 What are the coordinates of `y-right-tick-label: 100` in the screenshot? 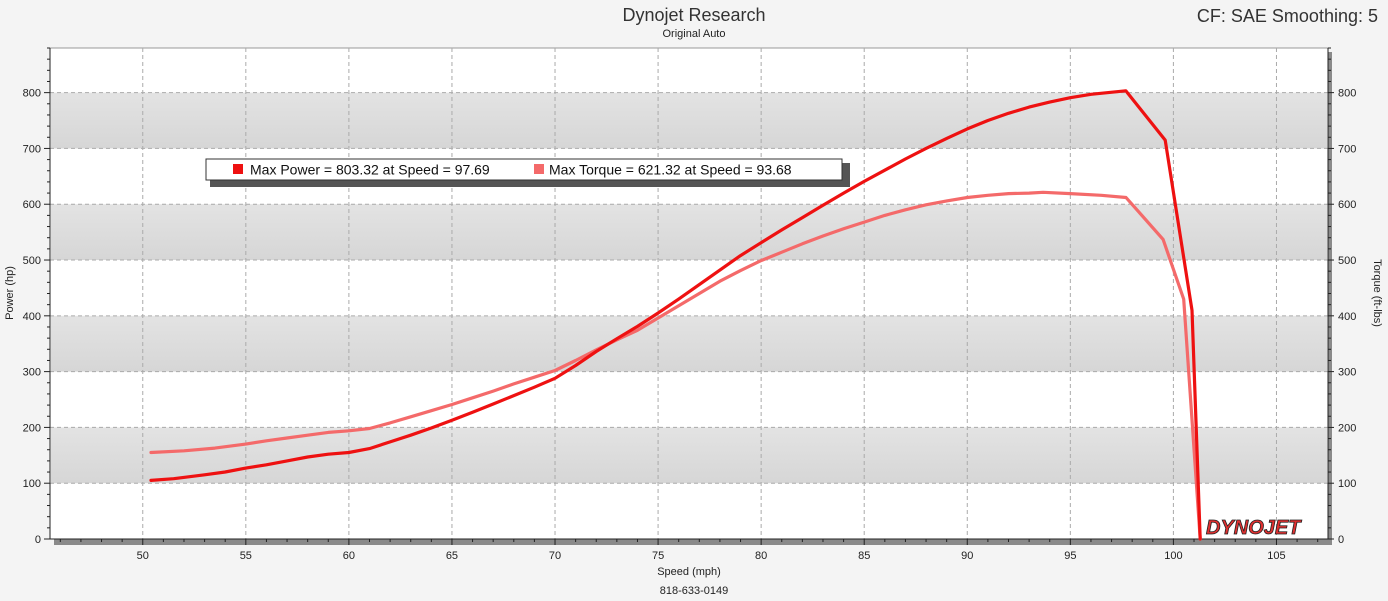 It's located at (1347, 484).